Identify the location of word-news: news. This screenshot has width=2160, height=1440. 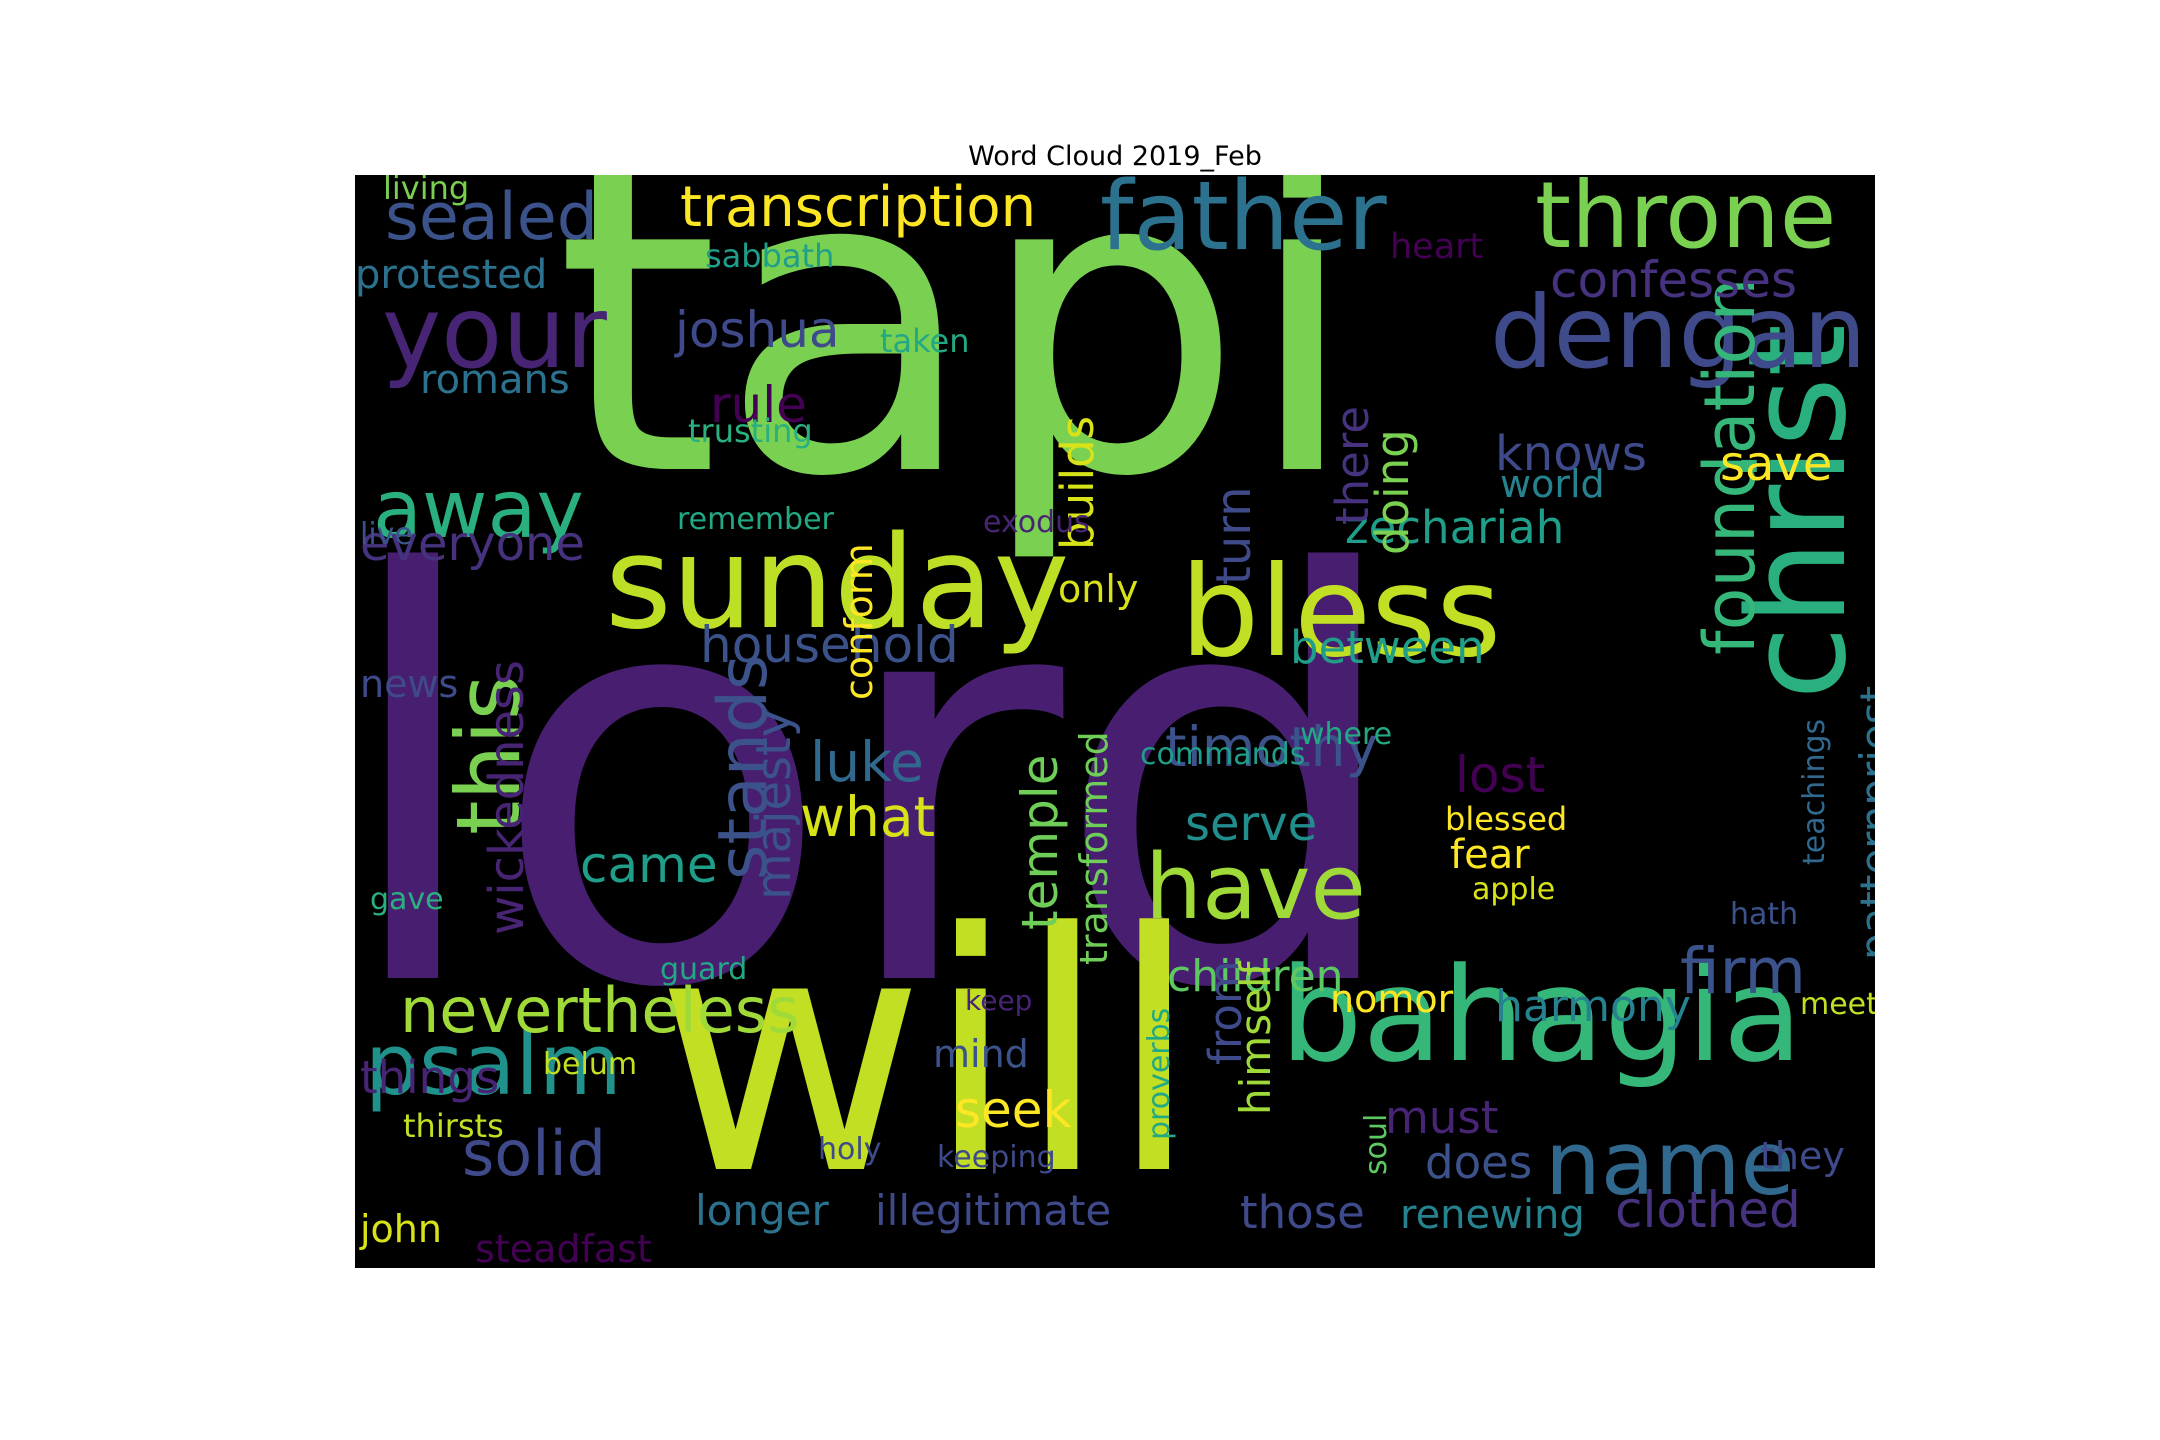
(409, 684).